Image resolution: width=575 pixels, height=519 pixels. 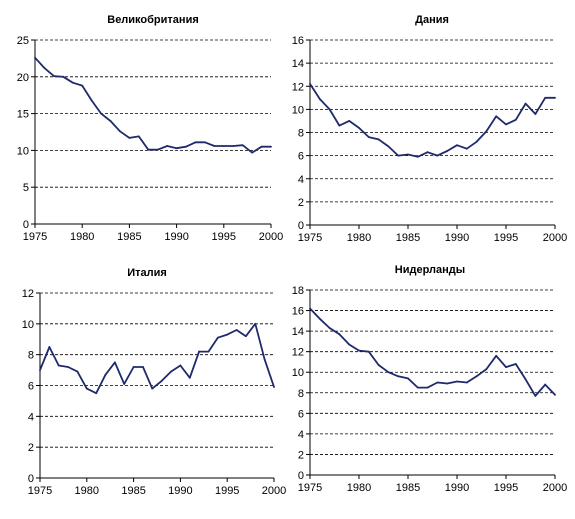 I want to click on x-tick-labels: 1975 1980 1985 1990 1995 2000, so click(x=157, y=491).